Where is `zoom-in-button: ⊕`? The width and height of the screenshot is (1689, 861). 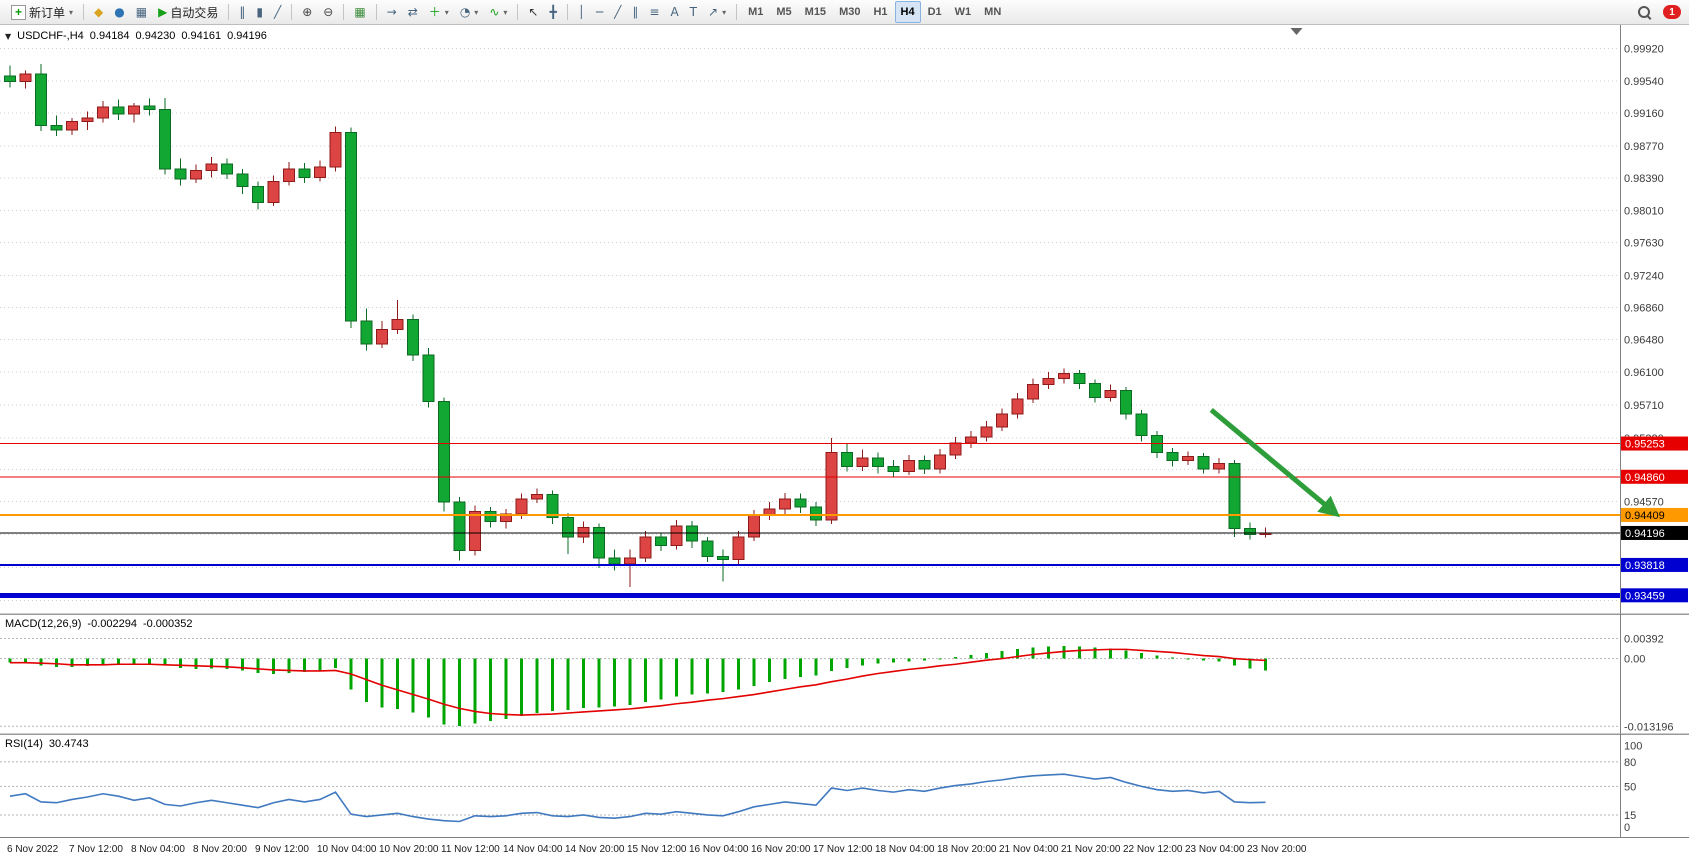 zoom-in-button: ⊕ is located at coordinates (307, 12).